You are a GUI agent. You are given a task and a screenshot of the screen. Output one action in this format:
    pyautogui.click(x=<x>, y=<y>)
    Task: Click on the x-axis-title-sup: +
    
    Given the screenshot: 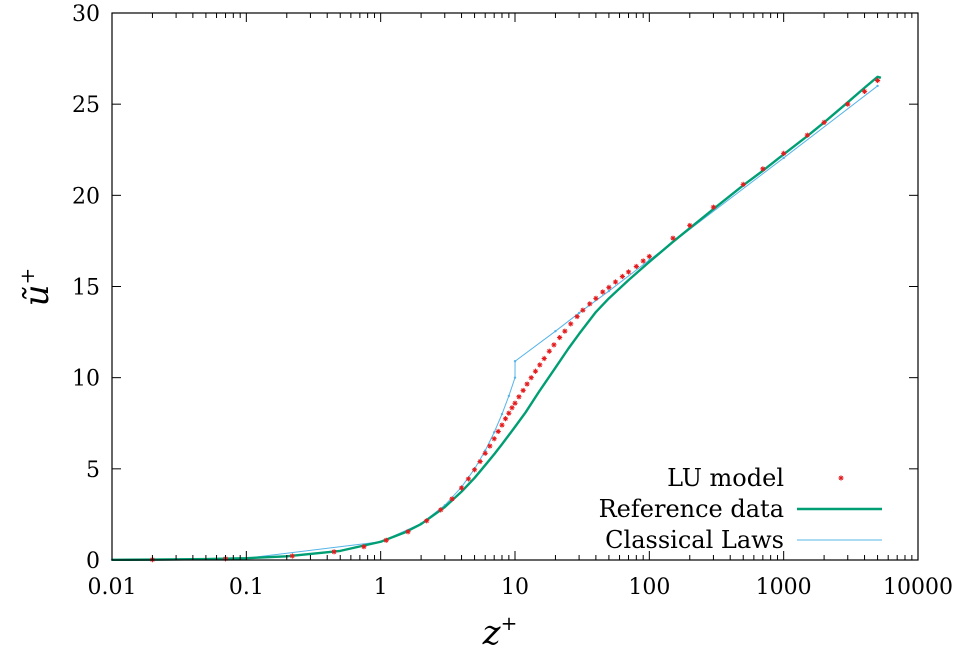 What is the action you would take?
    pyautogui.click(x=509, y=623)
    